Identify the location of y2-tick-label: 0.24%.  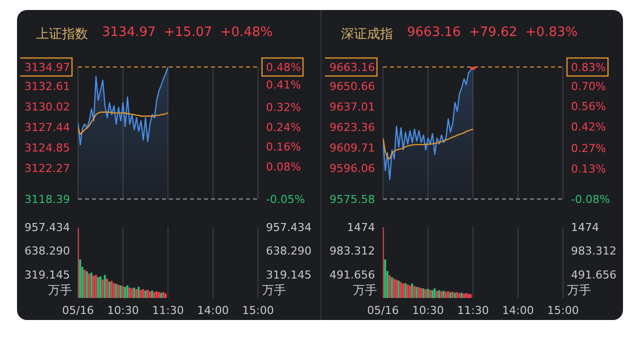
(283, 127).